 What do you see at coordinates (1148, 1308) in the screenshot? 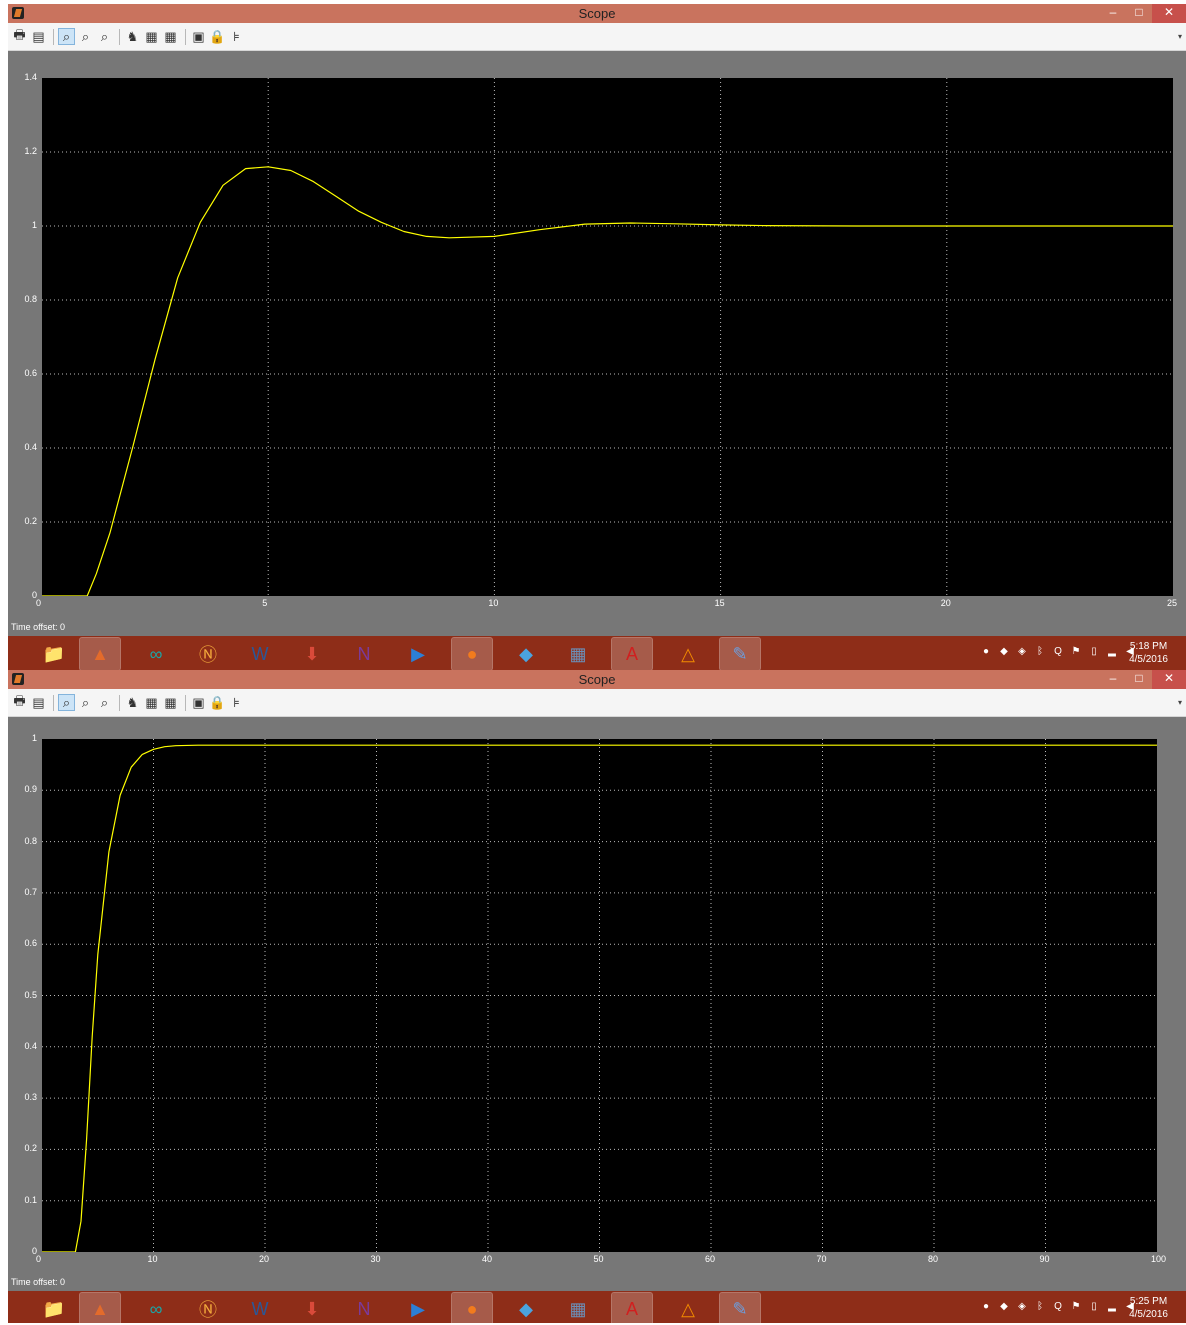
I see `clock: 5:25 PM 4/5/2016` at bounding box center [1148, 1308].